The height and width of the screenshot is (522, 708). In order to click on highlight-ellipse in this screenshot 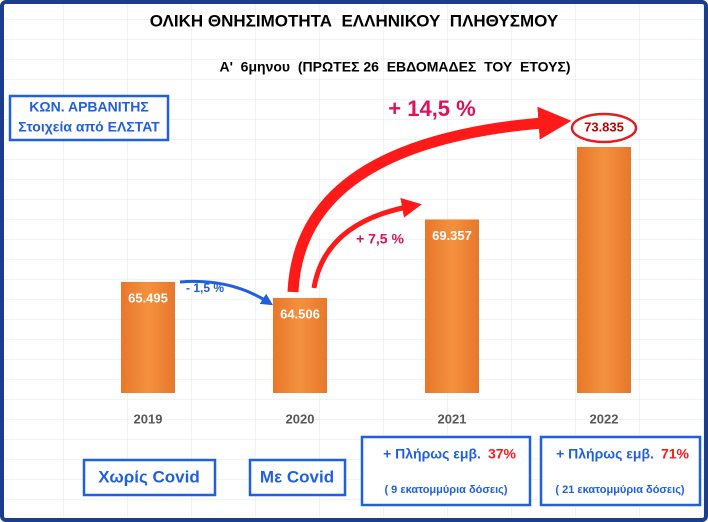, I will do `click(604, 128)`.